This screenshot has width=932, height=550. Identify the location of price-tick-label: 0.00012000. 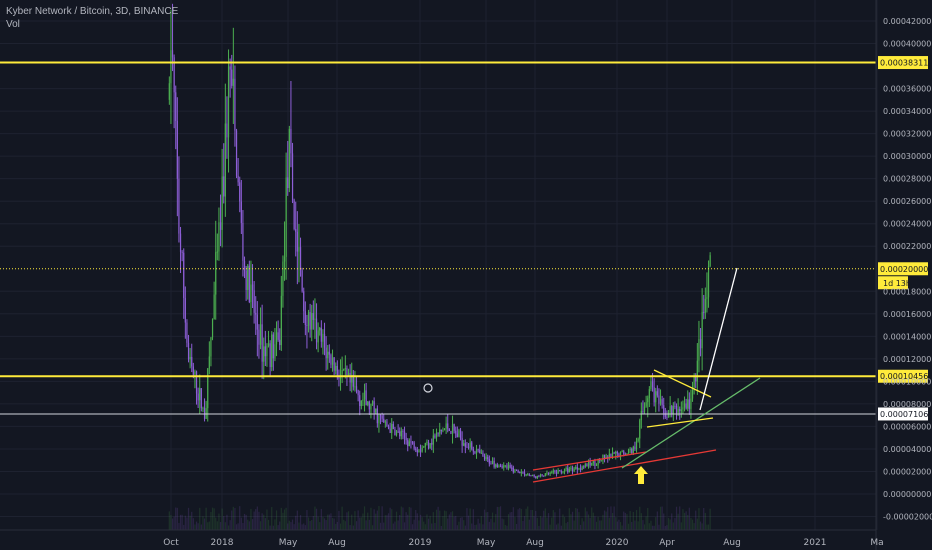
(907, 359).